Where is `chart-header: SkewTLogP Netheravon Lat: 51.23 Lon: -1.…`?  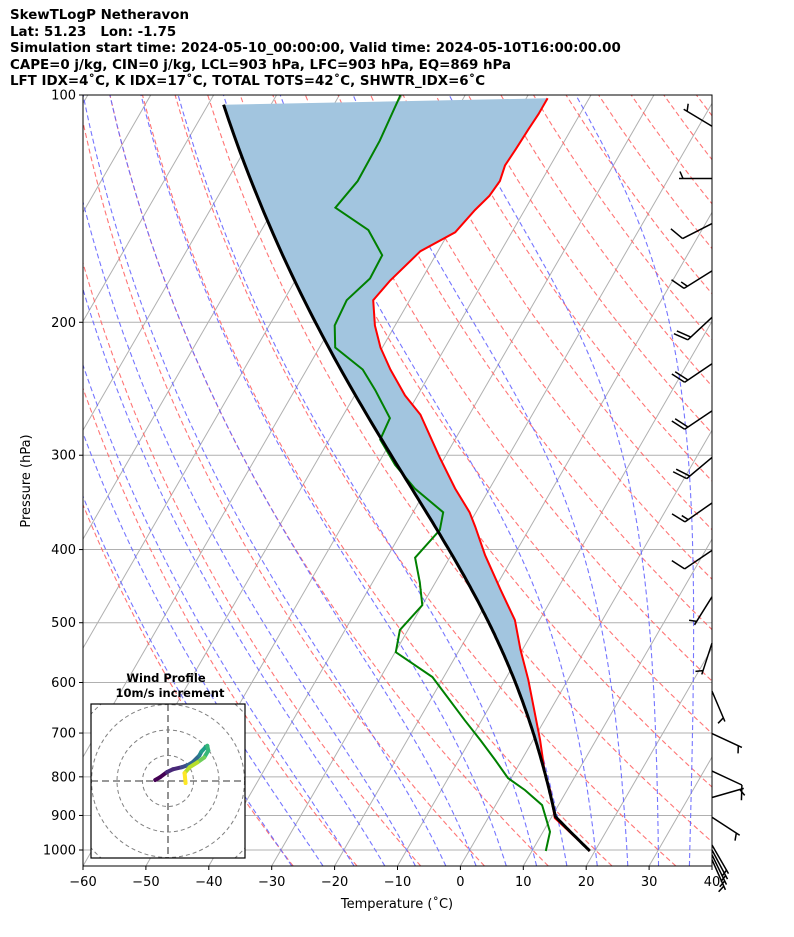
chart-header: SkewTLogP Netheravon Lat: 51.23 Lon: -1.… is located at coordinates (315, 49).